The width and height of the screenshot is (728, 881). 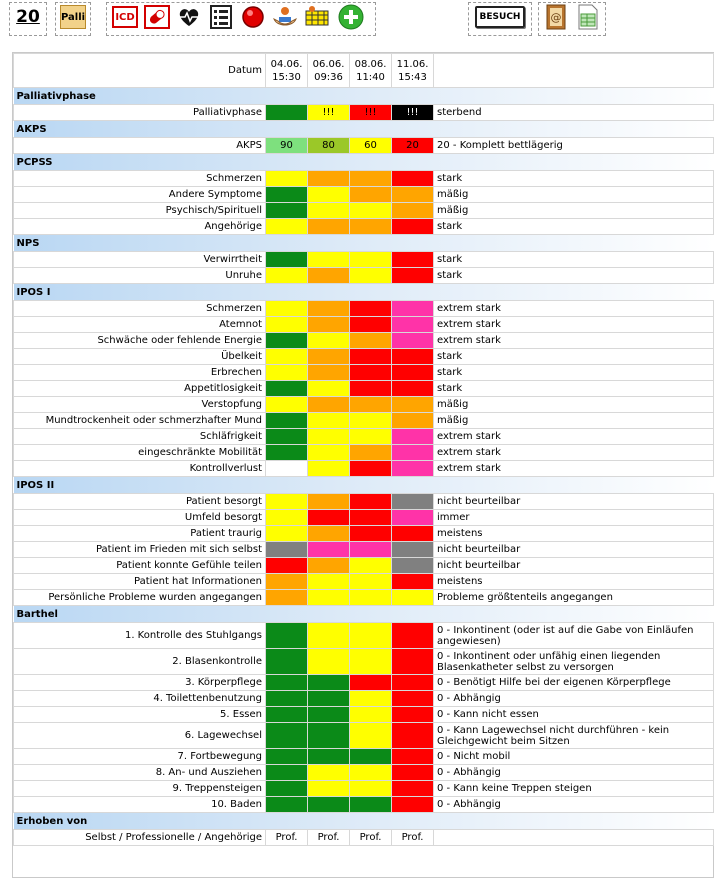 I want to click on score-cell: 90, so click(x=286, y=145).